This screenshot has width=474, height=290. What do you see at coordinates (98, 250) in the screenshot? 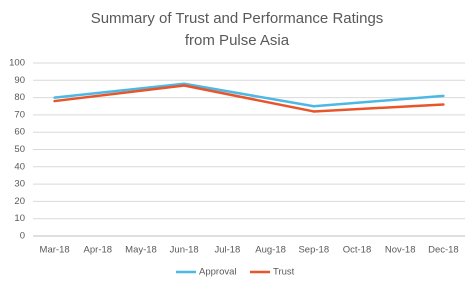
I see `x-tick-label: Apr-18` at bounding box center [98, 250].